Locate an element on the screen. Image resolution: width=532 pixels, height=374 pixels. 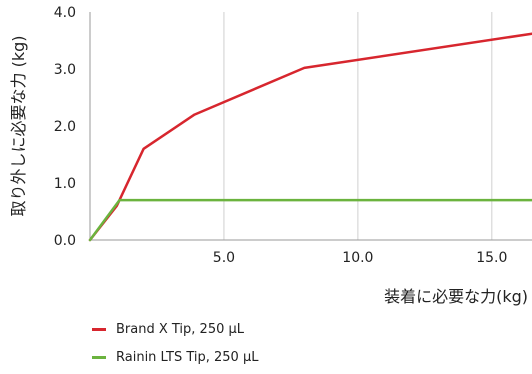
legend-item-rainin-lts: Rainin LTS Tip, 250 µL is located at coordinates (175, 357).